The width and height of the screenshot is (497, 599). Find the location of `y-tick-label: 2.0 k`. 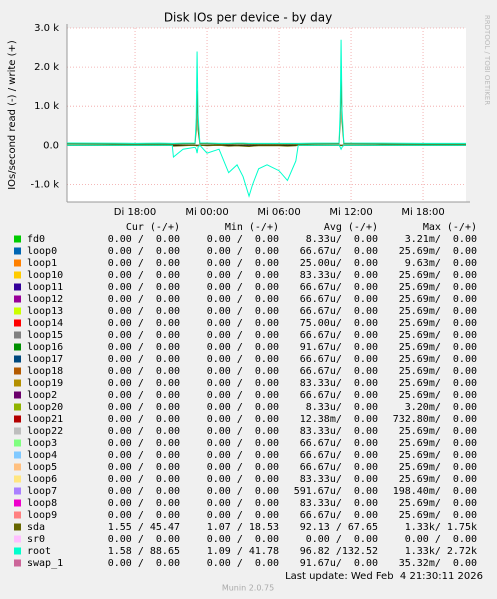

y-tick-label: 2.0 k is located at coordinates (46, 67).